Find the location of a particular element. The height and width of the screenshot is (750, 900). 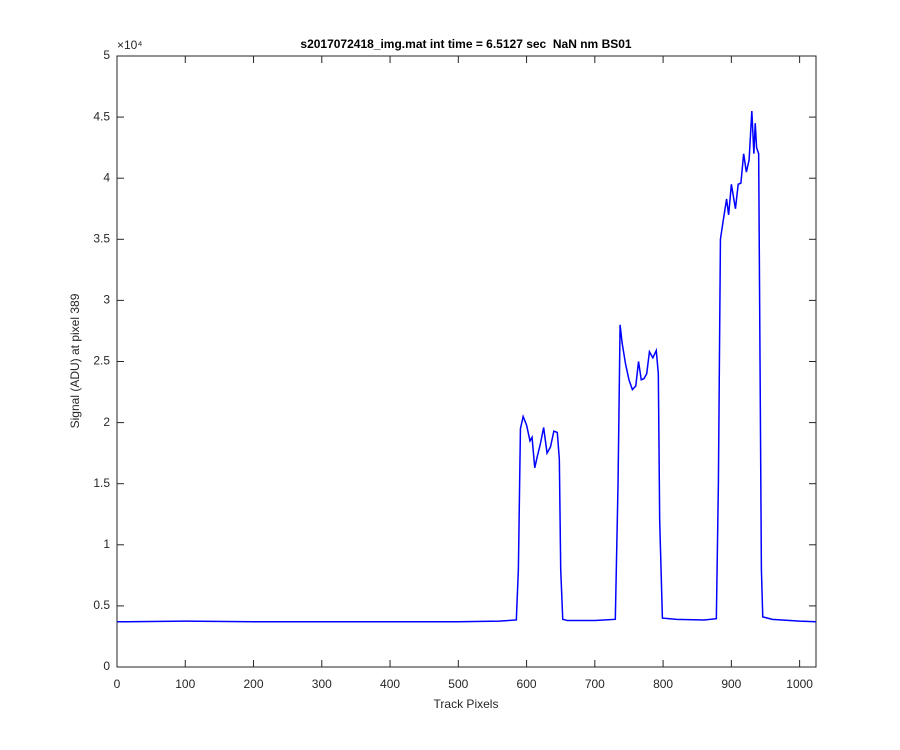

y-axis-label: Signal (ADU) at pixel 389 is located at coordinates (75, 360).